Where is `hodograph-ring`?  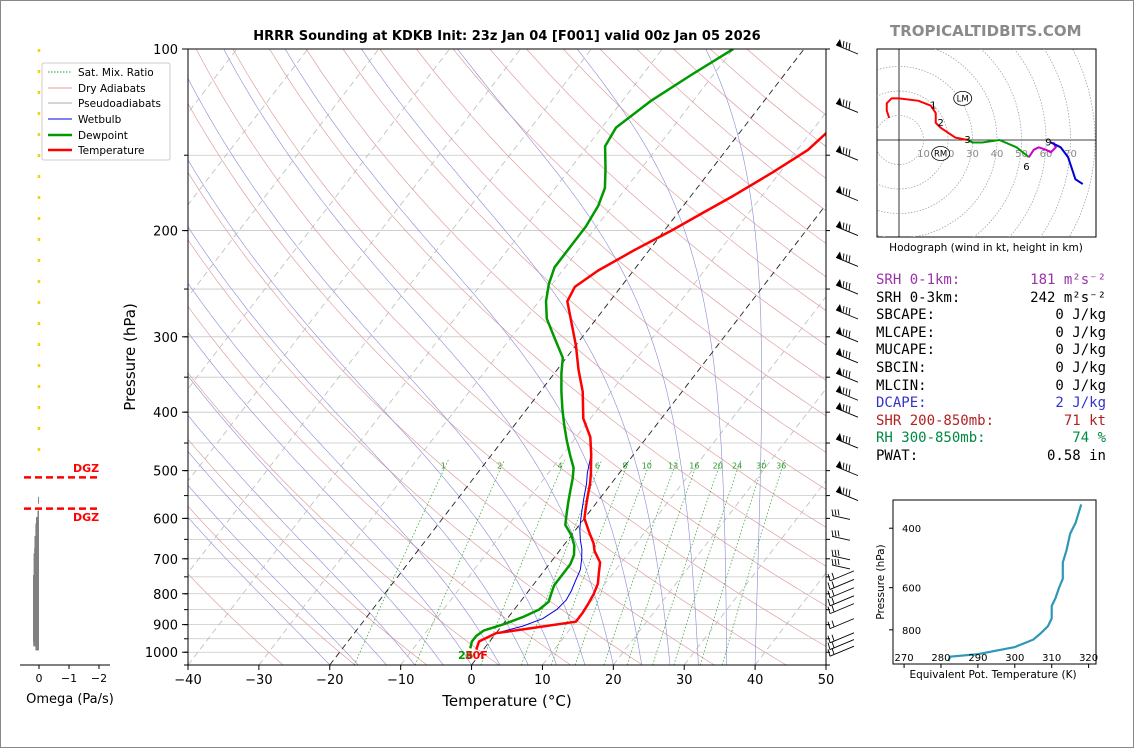 hodograph-ring is located at coordinates (1082, 143).